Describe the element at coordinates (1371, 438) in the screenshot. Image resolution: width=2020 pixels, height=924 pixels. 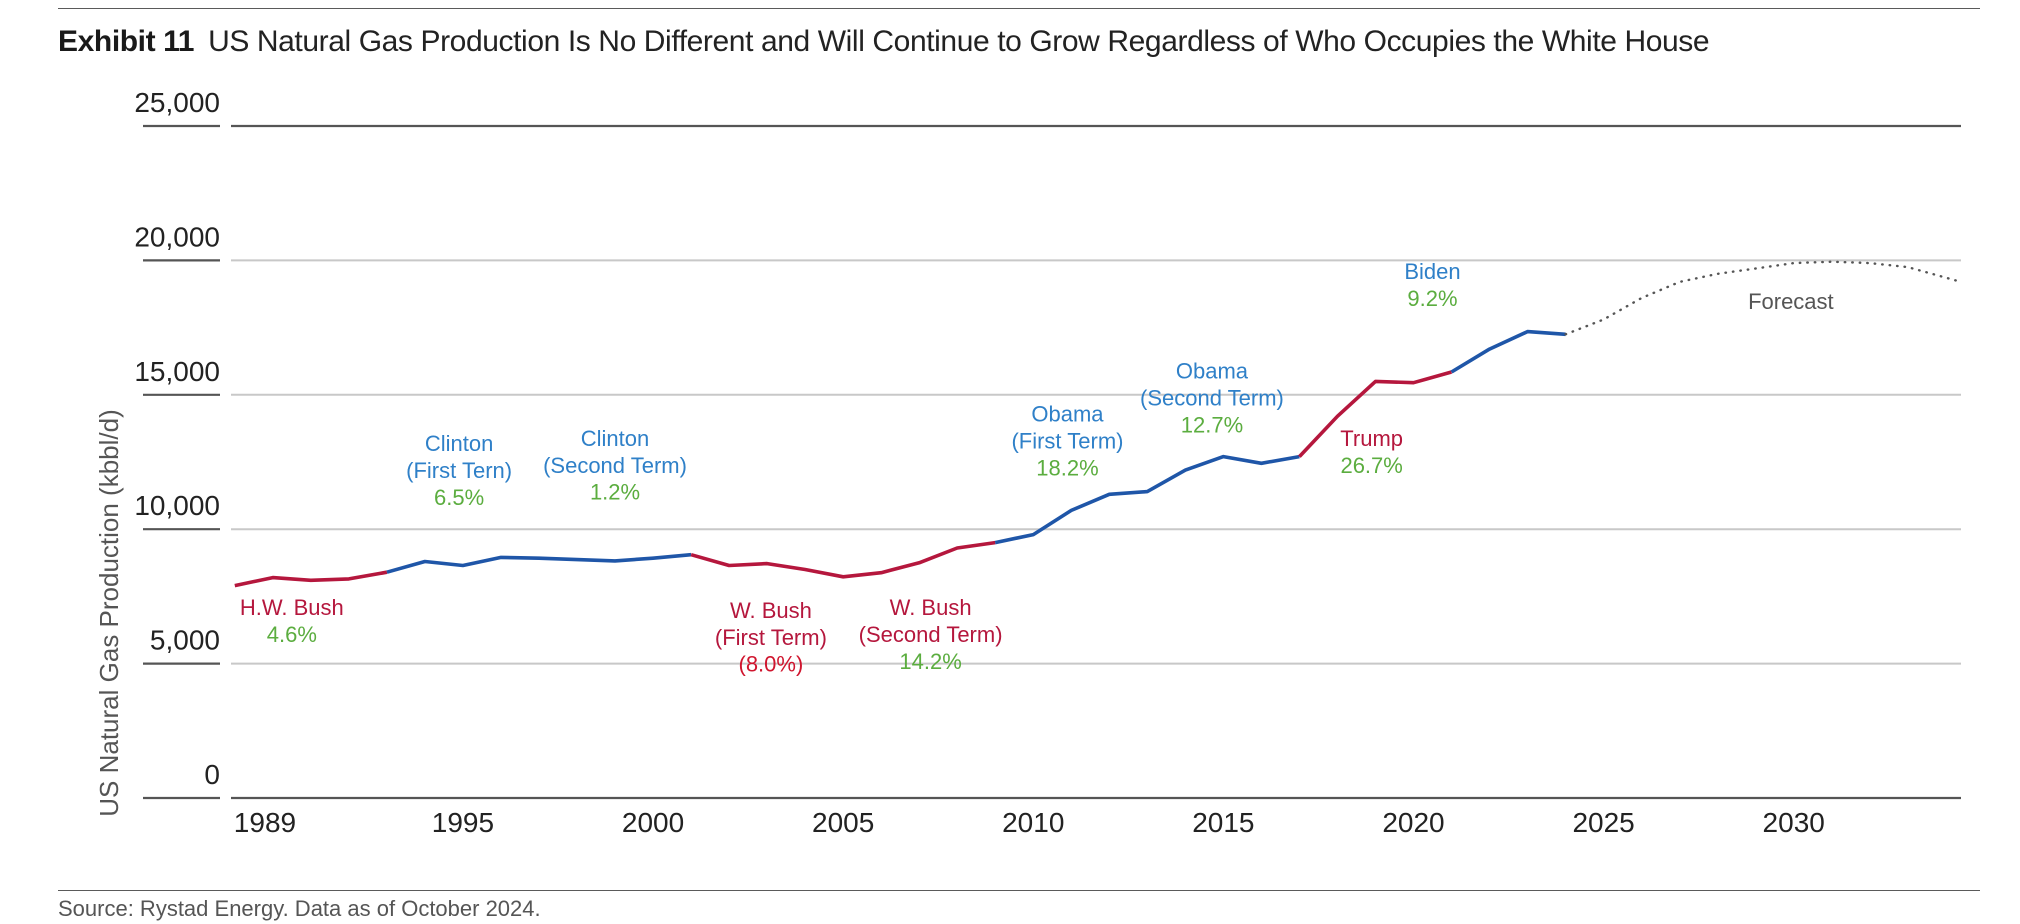
I see `annotation-label: Trump` at that location.